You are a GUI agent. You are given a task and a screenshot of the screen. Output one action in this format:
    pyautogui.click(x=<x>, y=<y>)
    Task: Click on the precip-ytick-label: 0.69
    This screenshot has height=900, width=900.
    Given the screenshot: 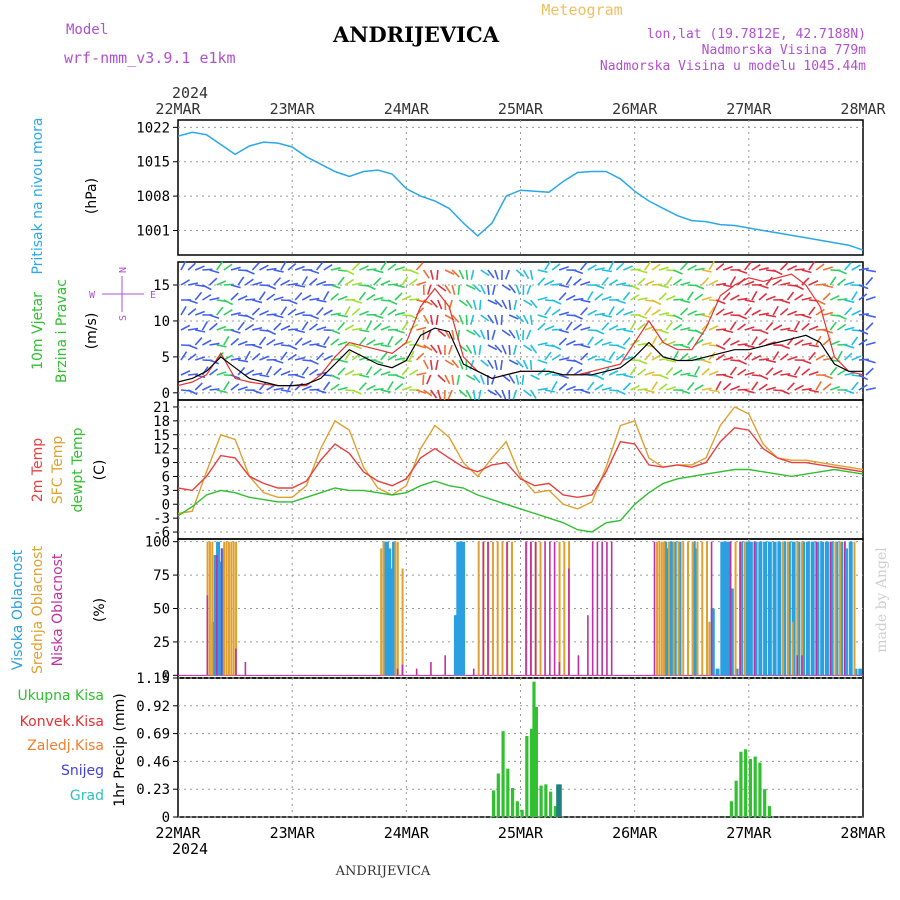 What is the action you would take?
    pyautogui.click(x=153, y=735)
    